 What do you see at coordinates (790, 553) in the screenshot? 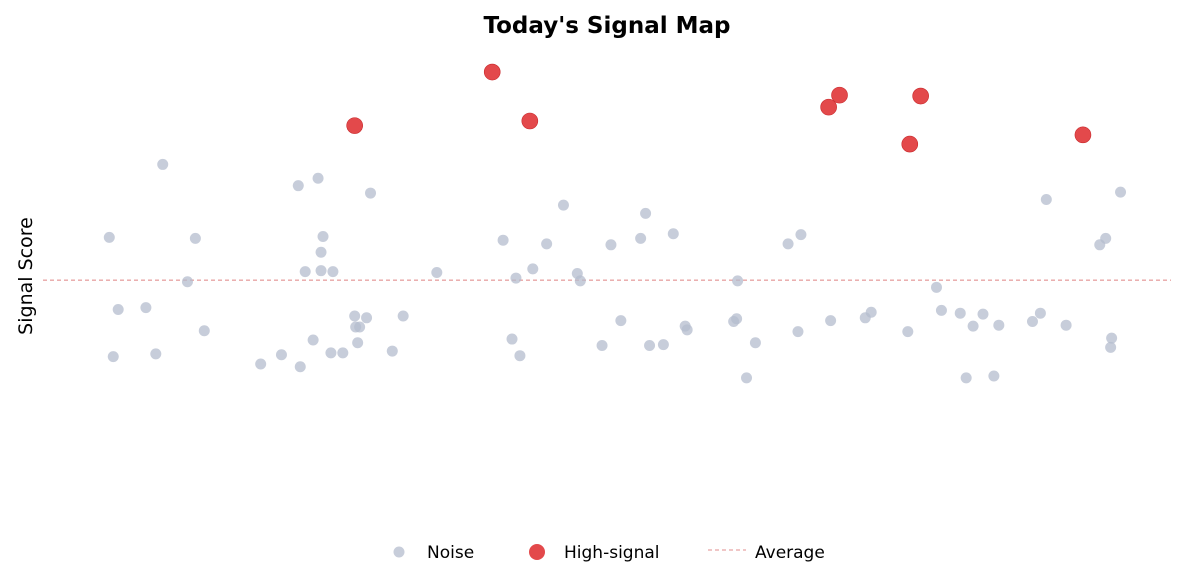
I see `legend-average-label: Average` at bounding box center [790, 553].